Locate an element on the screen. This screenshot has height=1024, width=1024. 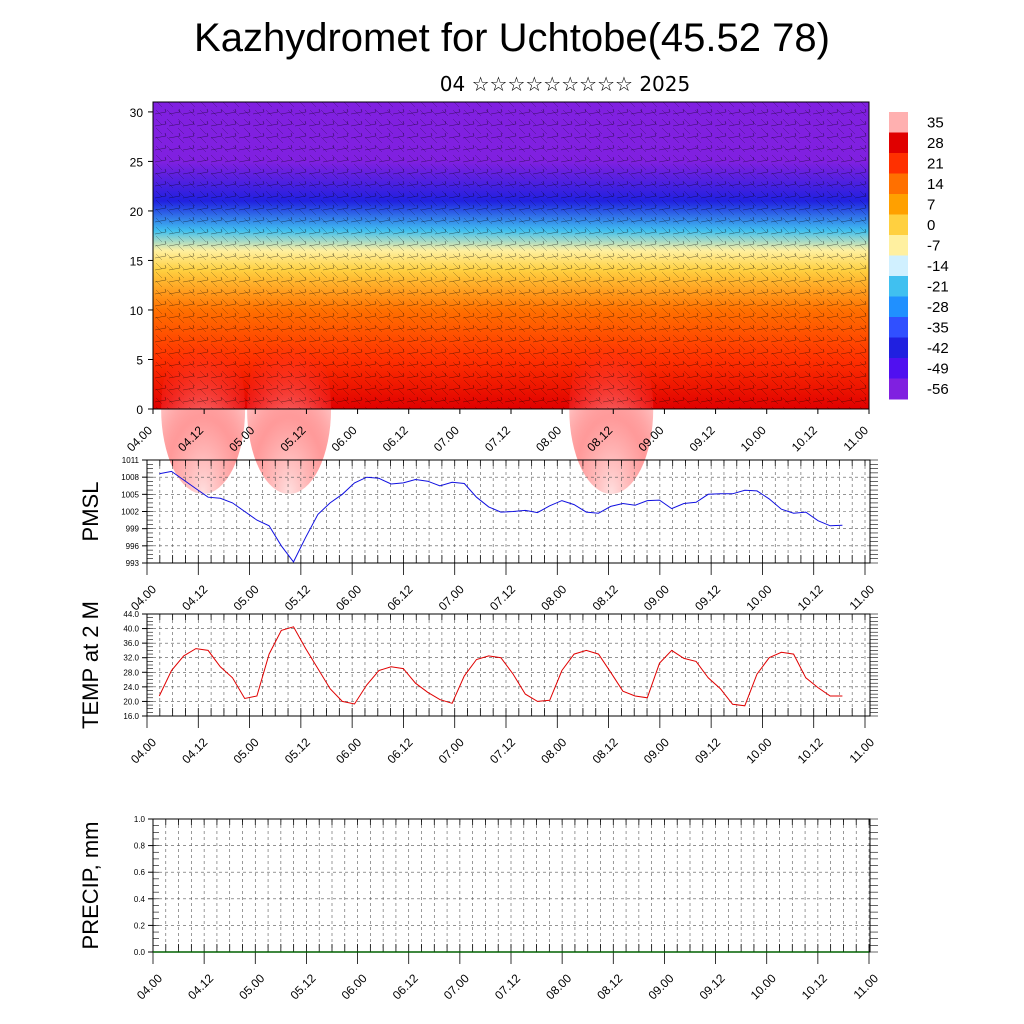
temp-2m-ytick-label: 28.0 is located at coordinates (131, 672).